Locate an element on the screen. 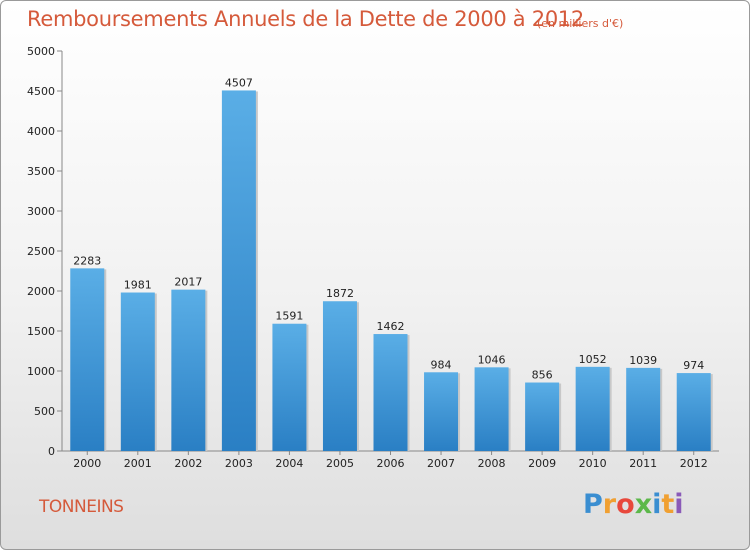  value-label-2010: 1052 is located at coordinates (593, 359).